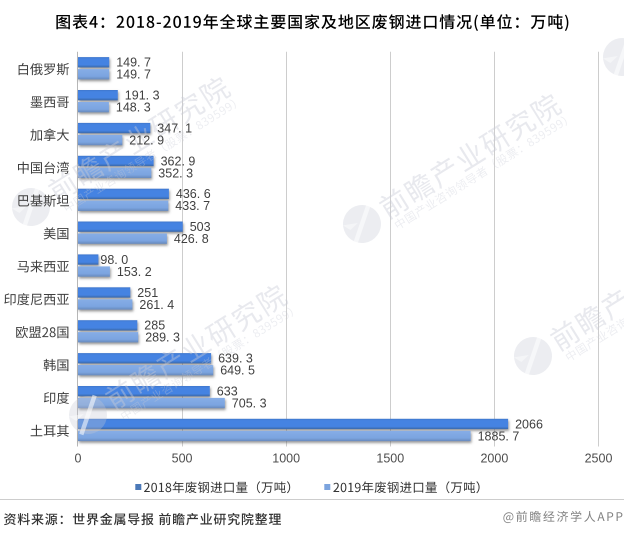  What do you see at coordinates (147, 293) in the screenshot?
I see `svg-text: 251` at bounding box center [147, 293].